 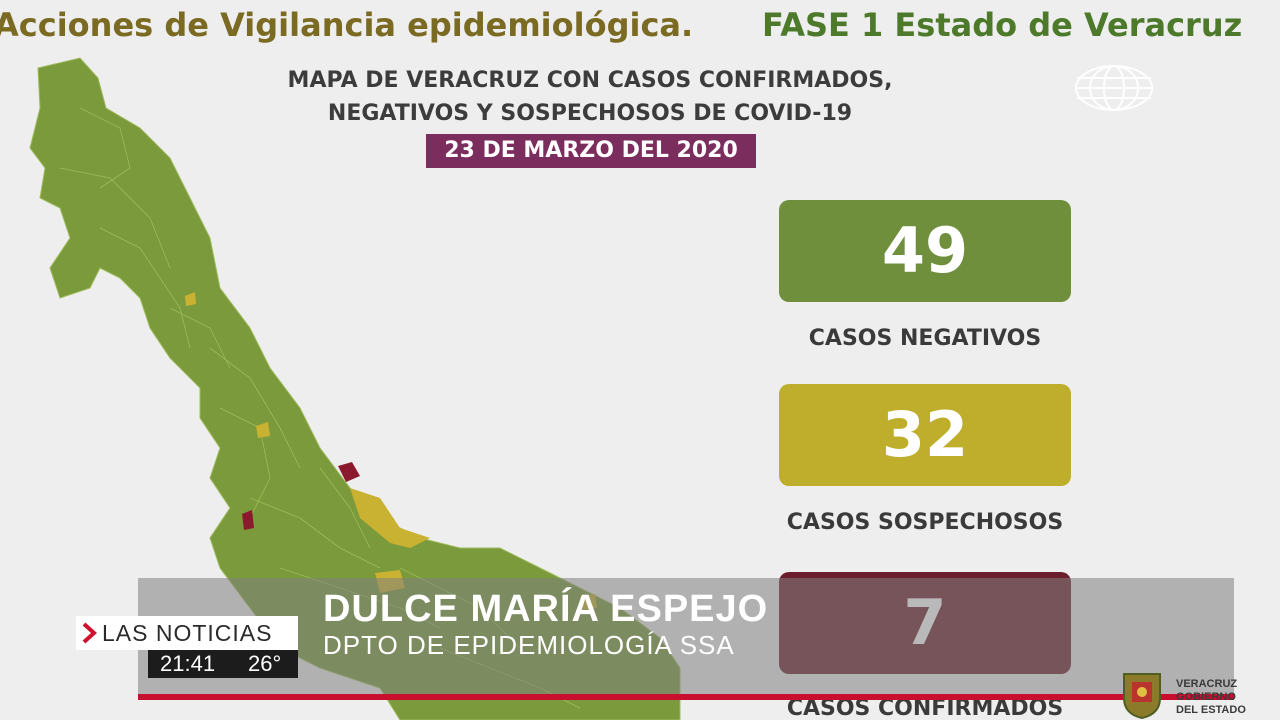 I want to click on coat-of-arms-icon, so click(x=1142, y=696).